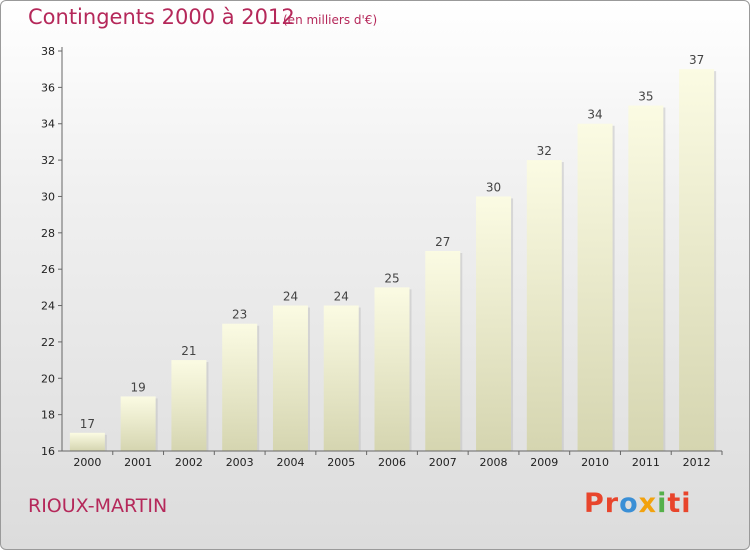 The height and width of the screenshot is (550, 750). Describe the element at coordinates (544, 305) in the screenshot. I see `bar-2009` at that location.